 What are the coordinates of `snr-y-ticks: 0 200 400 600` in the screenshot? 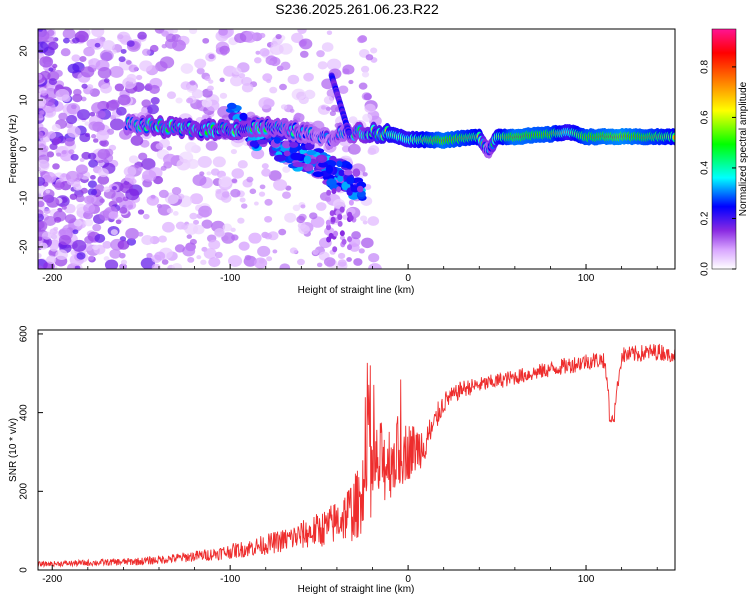 It's located at (31, 449).